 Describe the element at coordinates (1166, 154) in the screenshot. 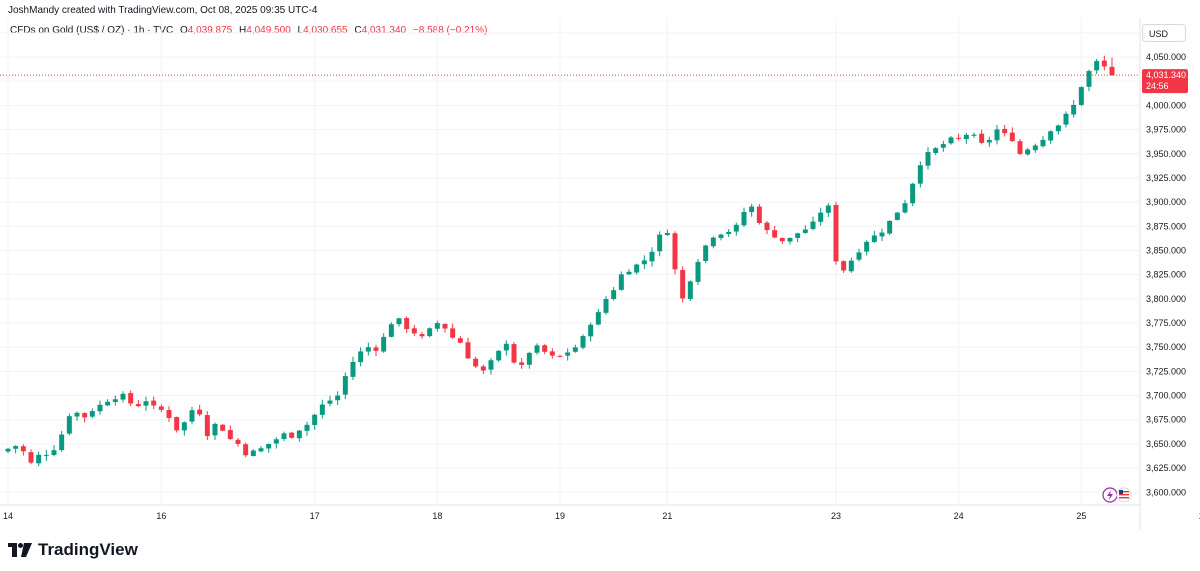

I see `y-tick-label: 3,950.000` at that location.